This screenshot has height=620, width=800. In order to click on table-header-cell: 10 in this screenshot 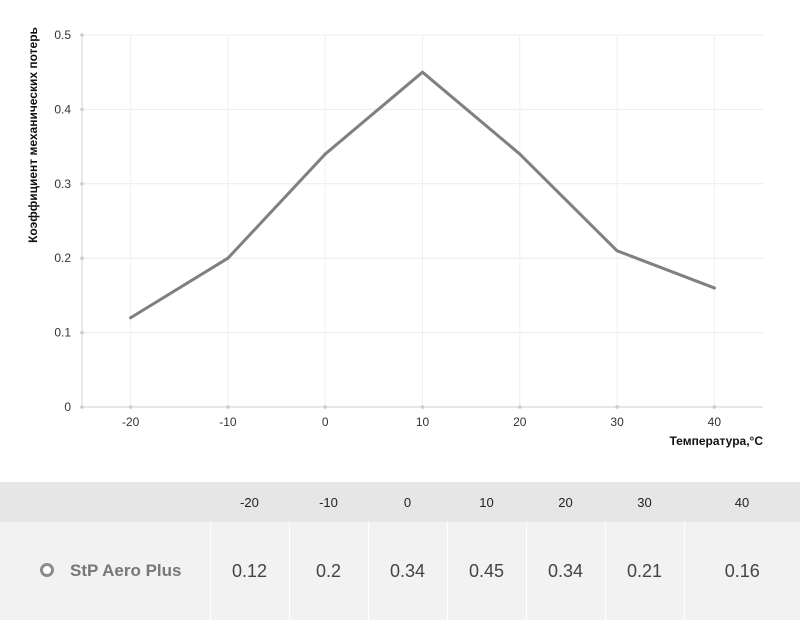, I will do `click(486, 502)`.